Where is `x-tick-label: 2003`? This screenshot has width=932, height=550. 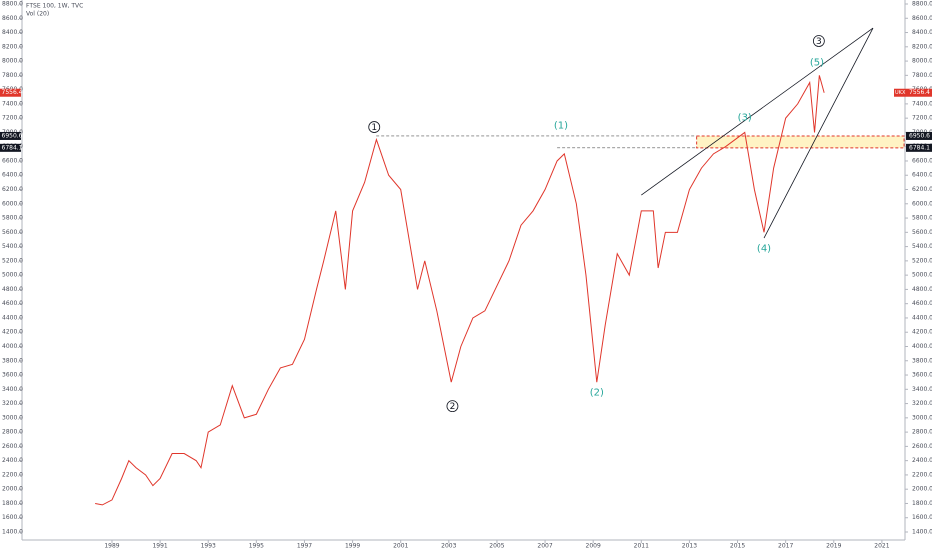
x-tick-label: 2003 is located at coordinates (448, 546).